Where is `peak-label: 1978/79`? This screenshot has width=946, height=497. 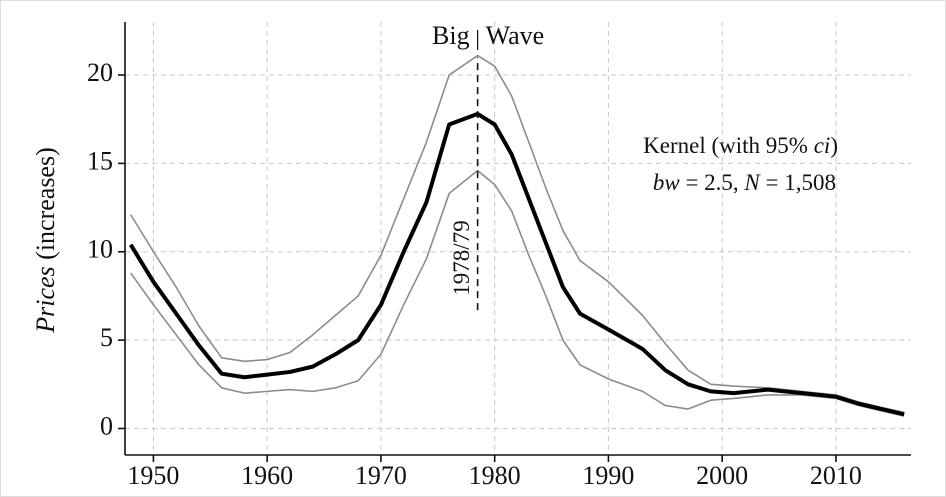
peak-label: 1978/79 is located at coordinates (461, 257).